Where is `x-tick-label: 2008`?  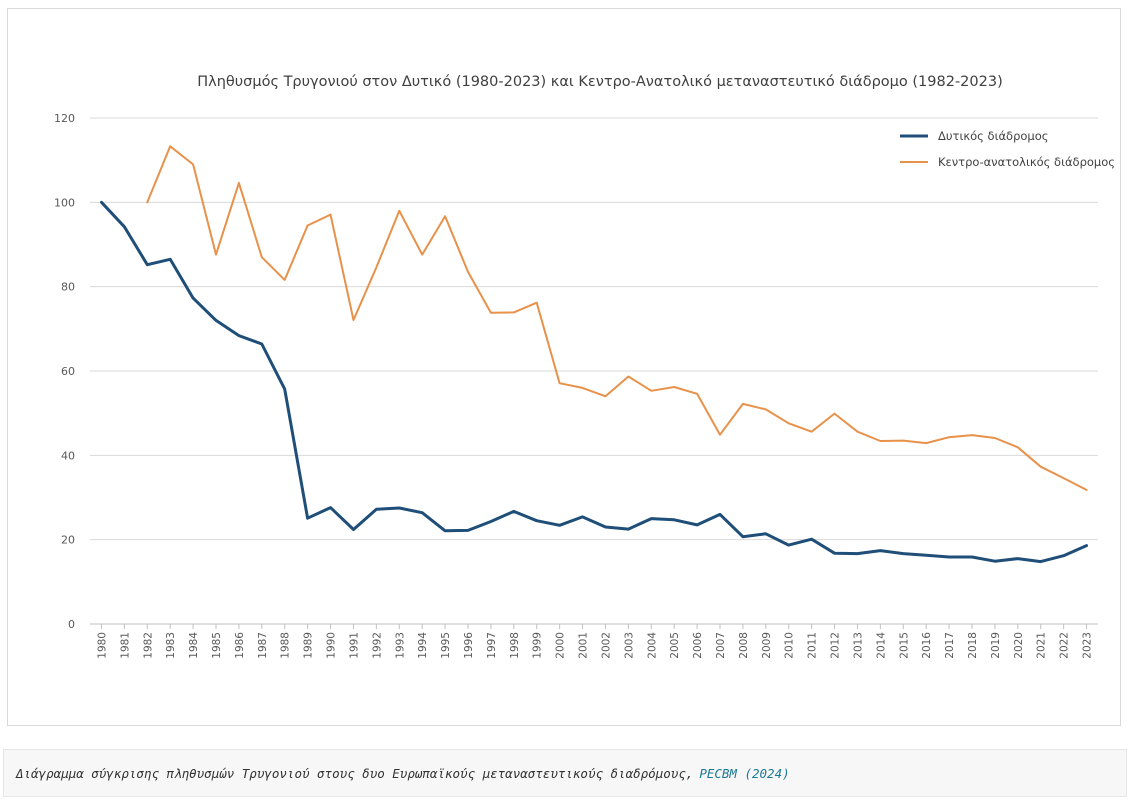 x-tick-label: 2008 is located at coordinates (744, 645).